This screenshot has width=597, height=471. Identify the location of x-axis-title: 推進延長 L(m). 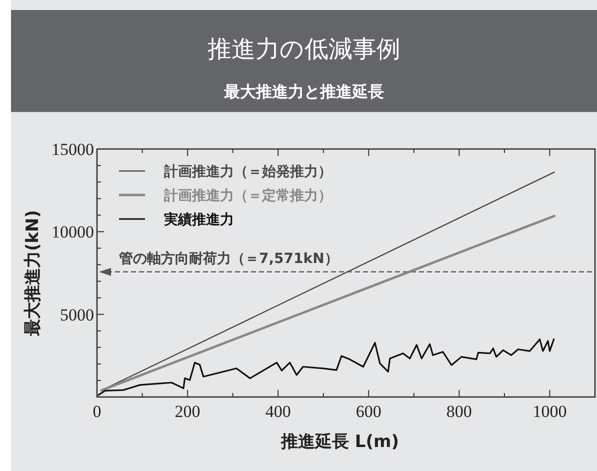
(340, 442).